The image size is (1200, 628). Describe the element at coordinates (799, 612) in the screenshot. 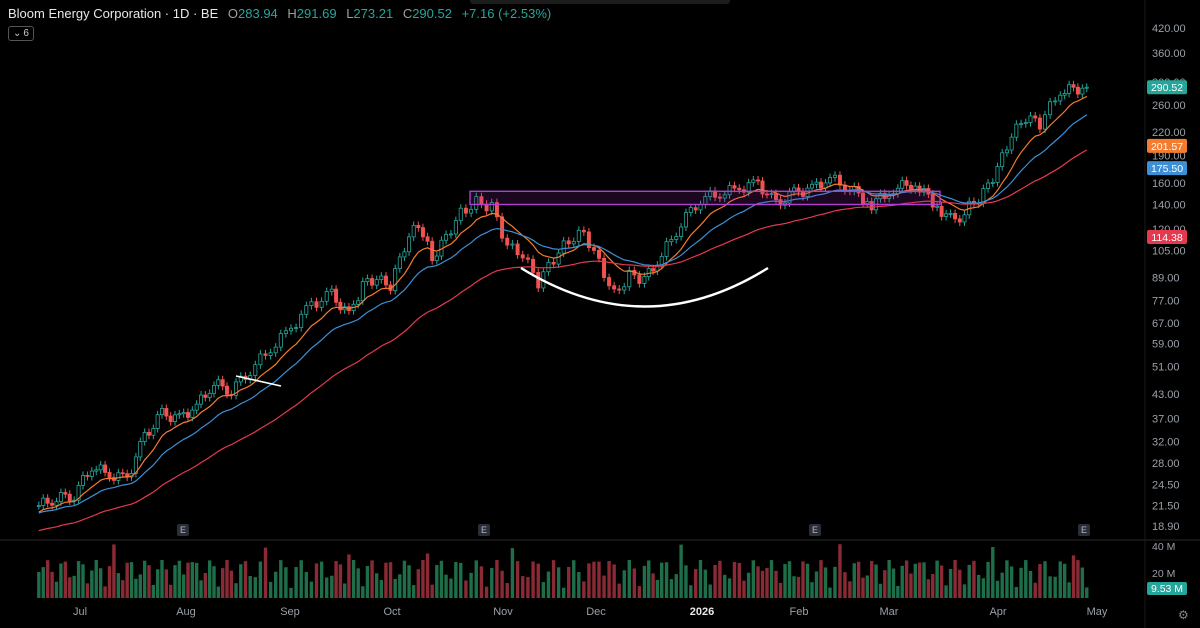

I see `x-month-label: Feb` at that location.